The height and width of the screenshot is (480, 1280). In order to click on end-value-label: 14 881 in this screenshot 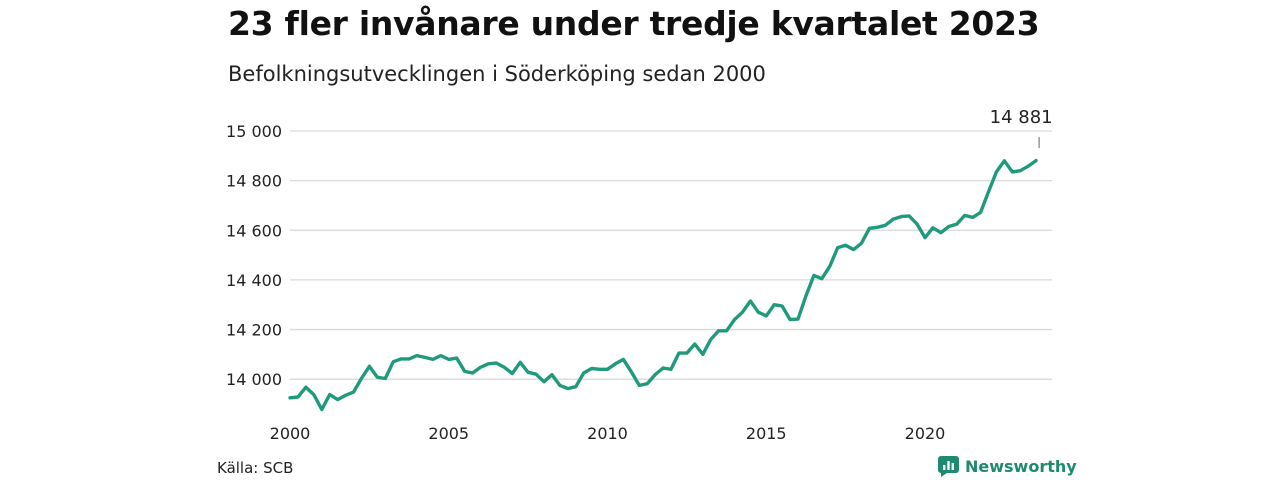, I will do `click(1021, 117)`.